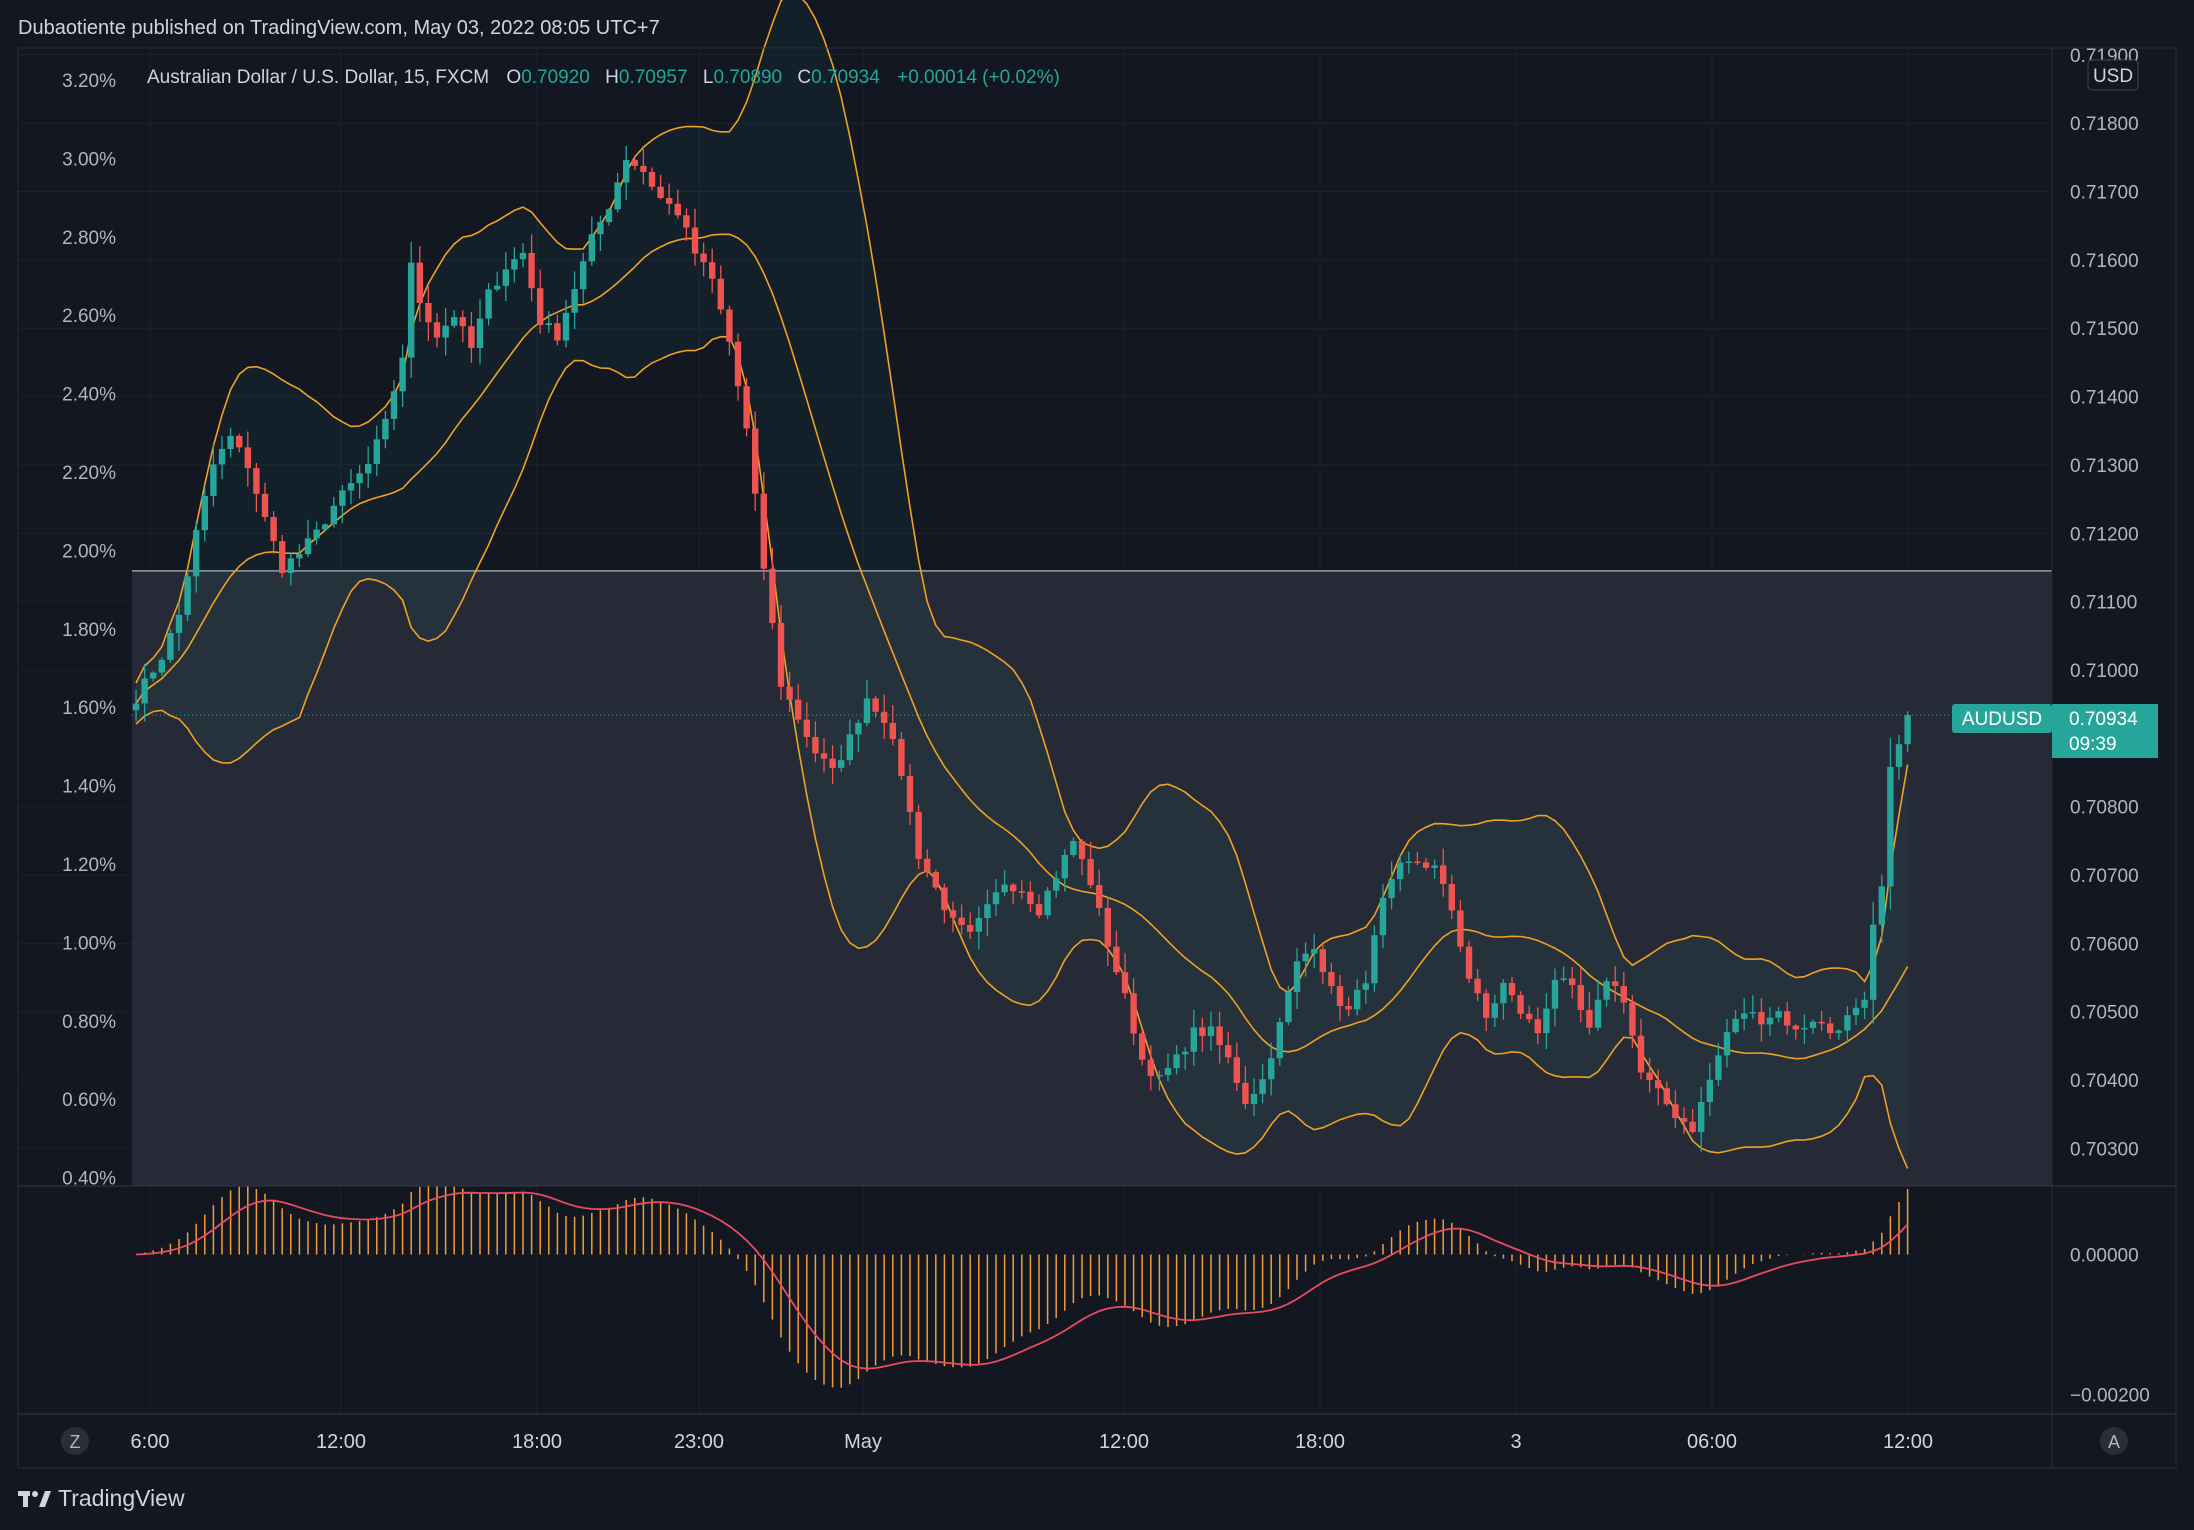  I want to click on price-badge-value: 0.70934, so click(2103, 719).